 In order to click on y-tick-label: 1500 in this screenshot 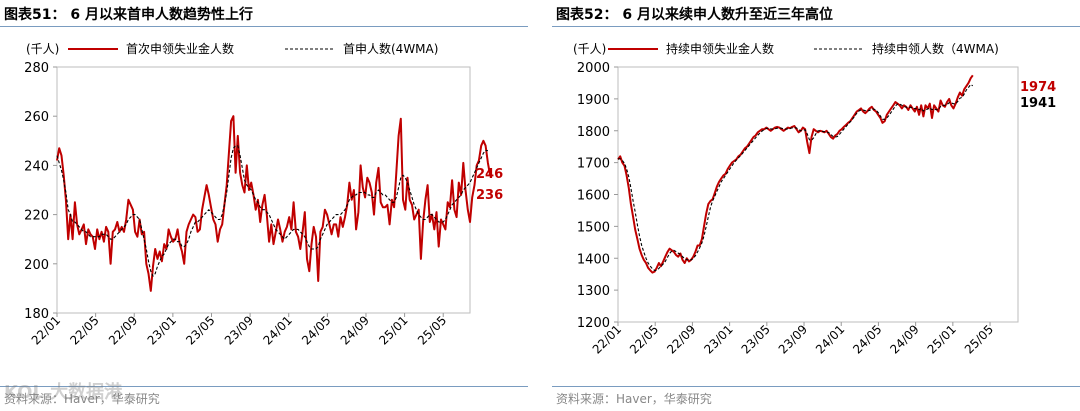, I will do `click(593, 227)`.